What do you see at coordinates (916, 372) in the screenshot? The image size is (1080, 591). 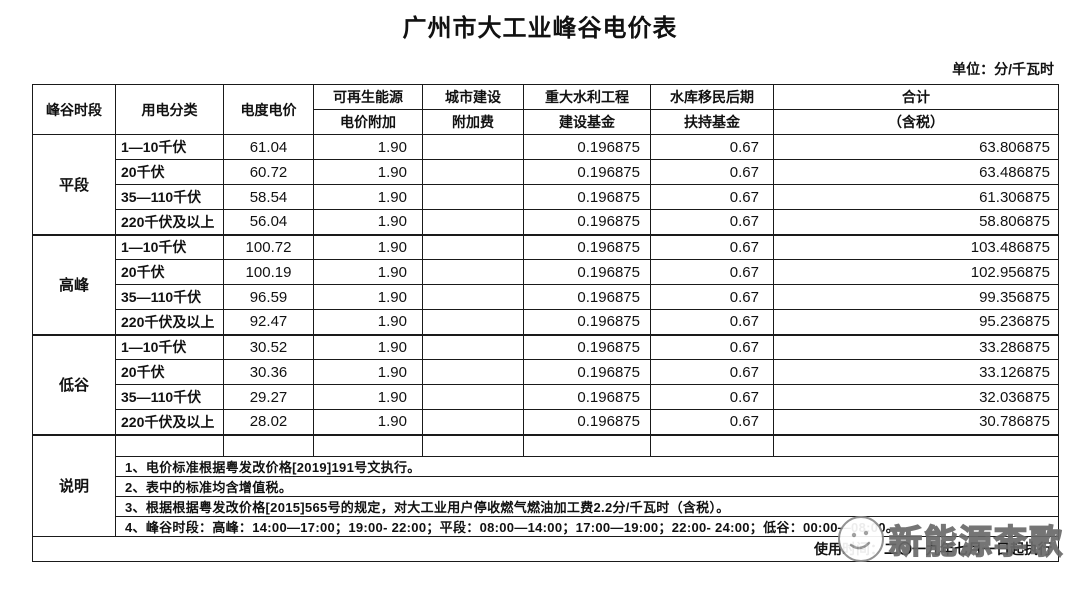 I see `total-cell: 33.126875` at bounding box center [916, 372].